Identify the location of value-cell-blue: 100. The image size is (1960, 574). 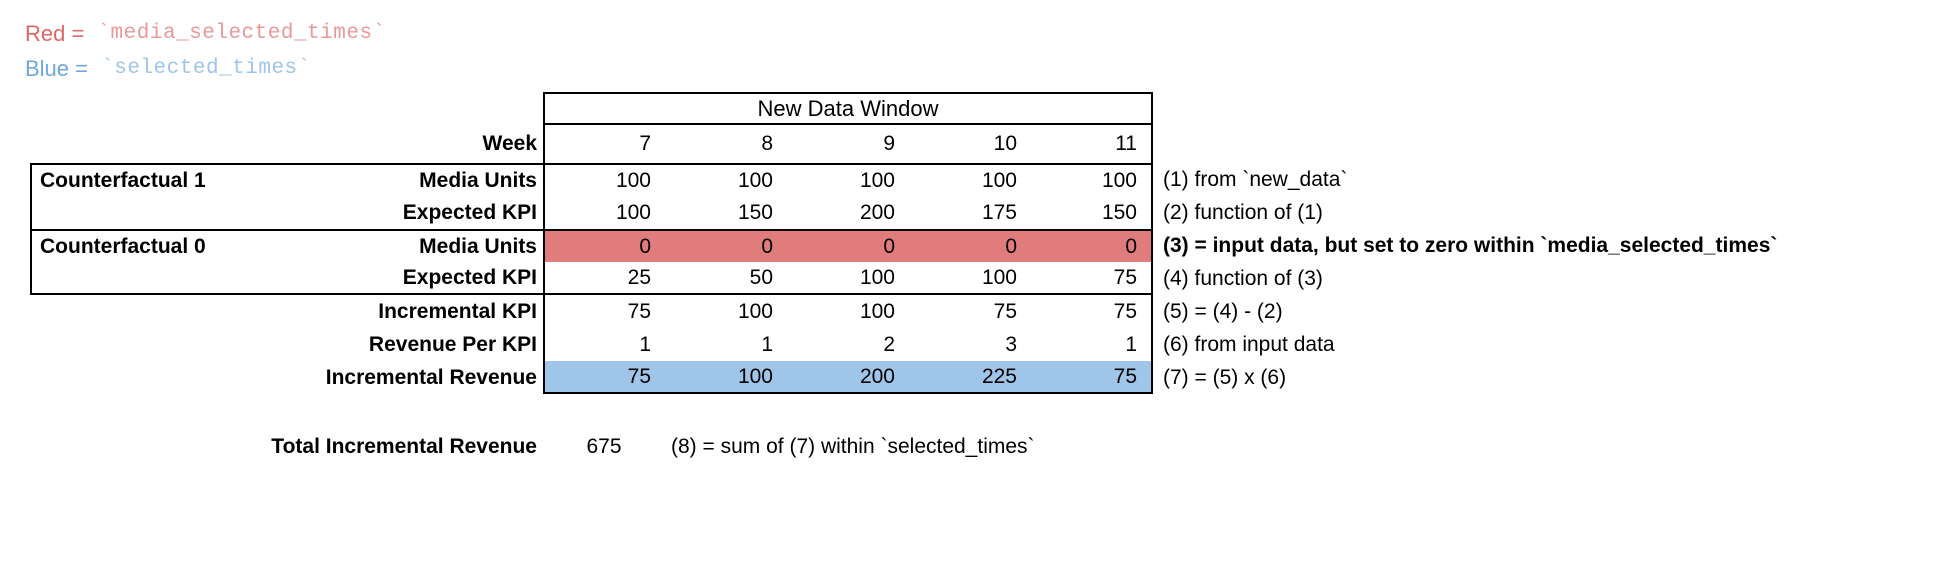
(726, 377).